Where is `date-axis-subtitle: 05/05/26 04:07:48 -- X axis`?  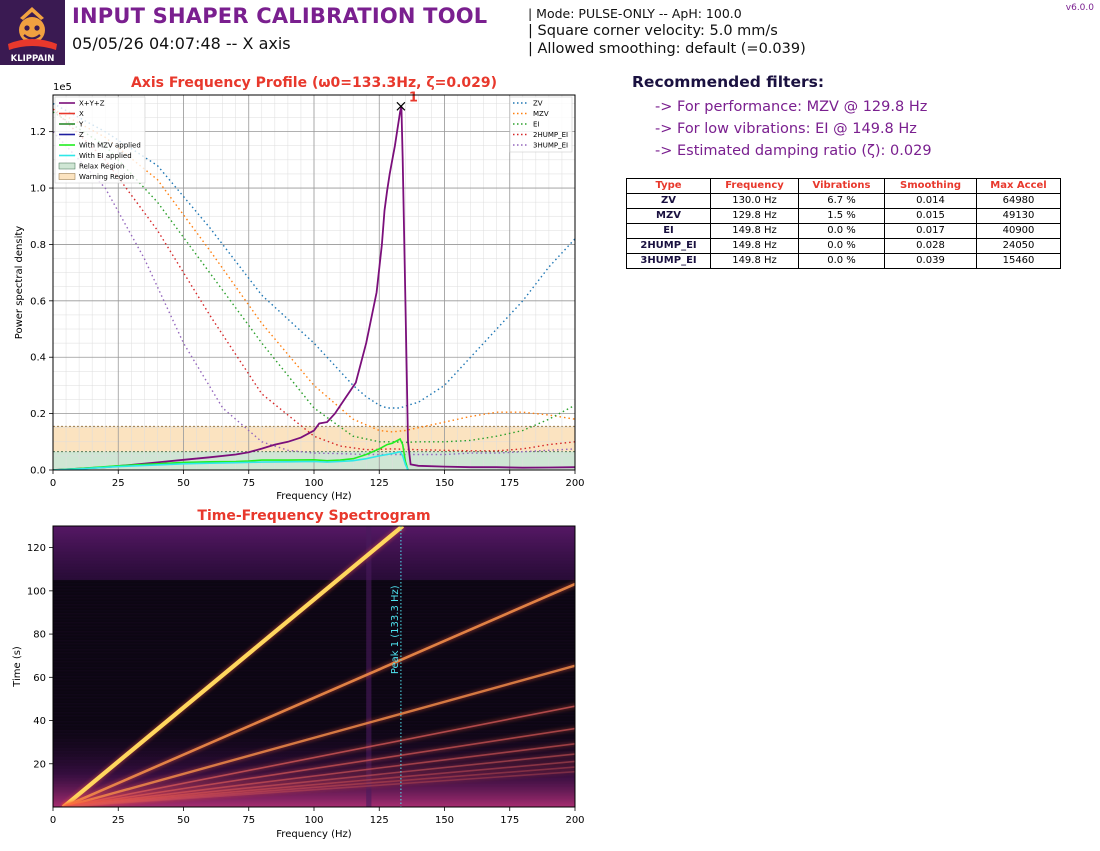 date-axis-subtitle: 05/05/26 04:07:48 -- X axis is located at coordinates (181, 43).